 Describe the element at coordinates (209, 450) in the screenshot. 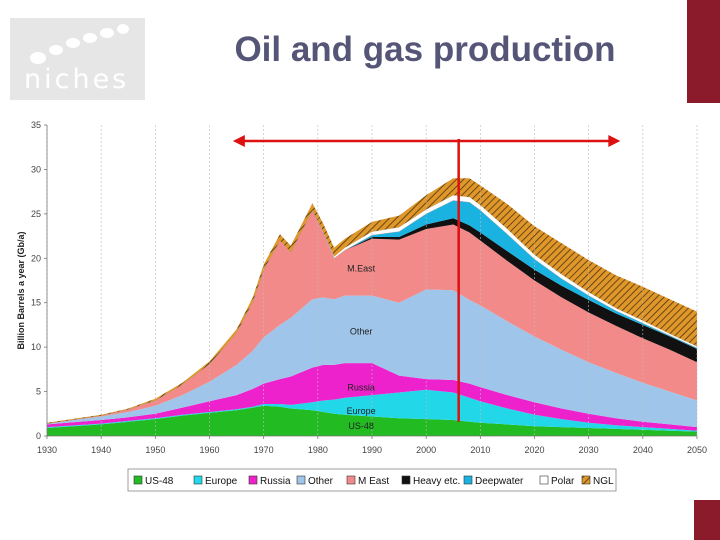

I see `x-tick-label: 1960` at that location.